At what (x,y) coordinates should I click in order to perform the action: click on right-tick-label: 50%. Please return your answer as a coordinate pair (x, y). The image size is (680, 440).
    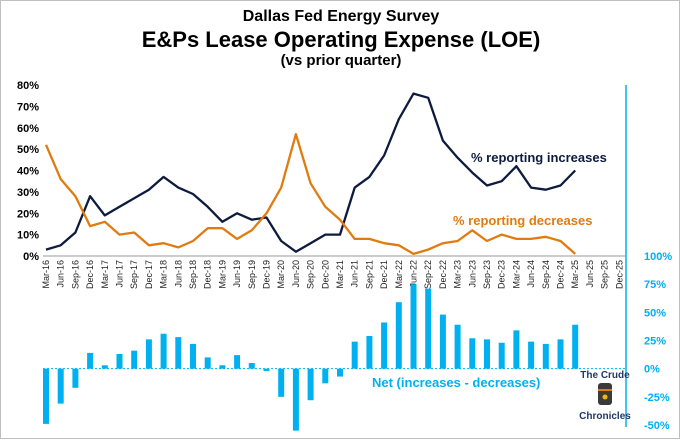
    Looking at the image, I should click on (655, 313).